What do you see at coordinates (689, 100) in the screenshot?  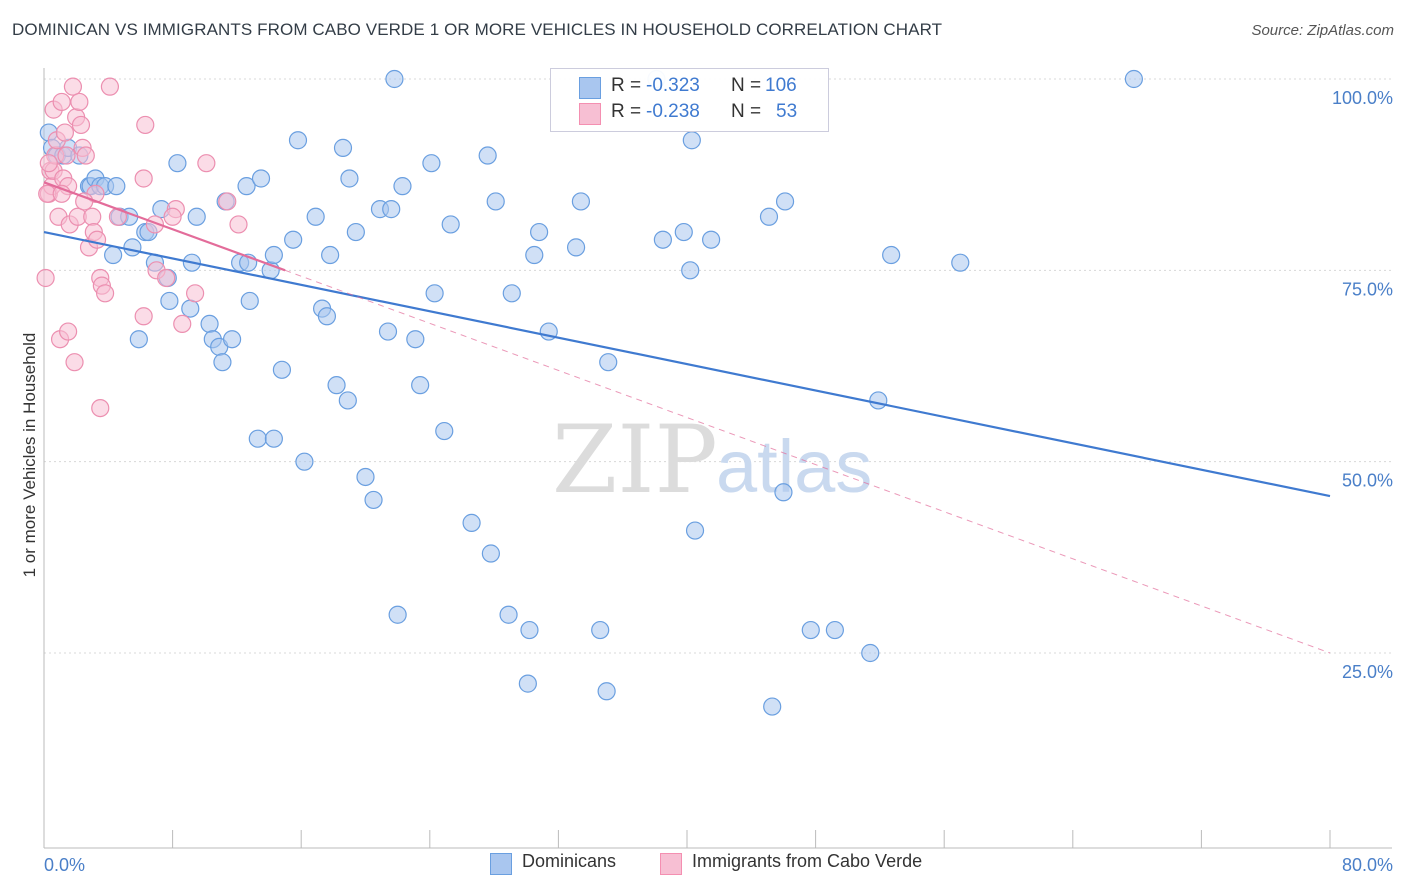 I see `legend-box: R = -0.323 N = 106 R = -0.238 N = 53` at bounding box center [689, 100].